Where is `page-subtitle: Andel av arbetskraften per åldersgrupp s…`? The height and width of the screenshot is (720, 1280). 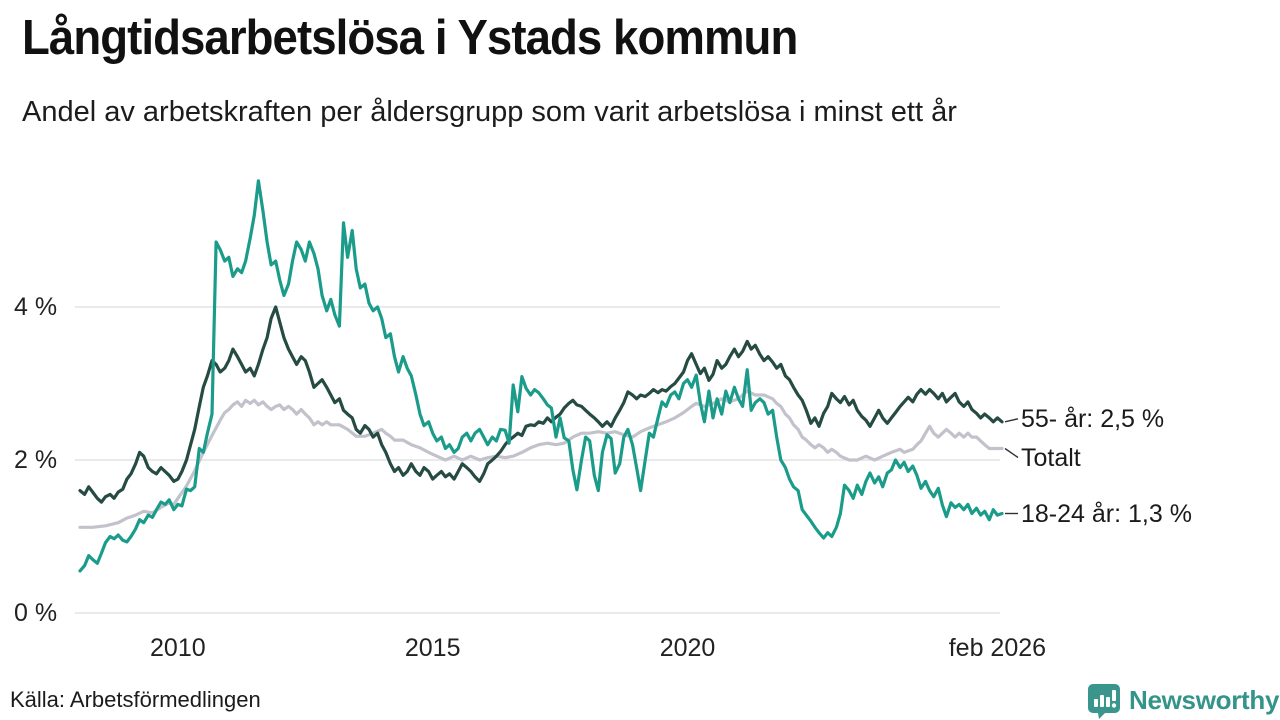 page-subtitle: Andel av arbetskraften per åldersgrupp s… is located at coordinates (489, 112).